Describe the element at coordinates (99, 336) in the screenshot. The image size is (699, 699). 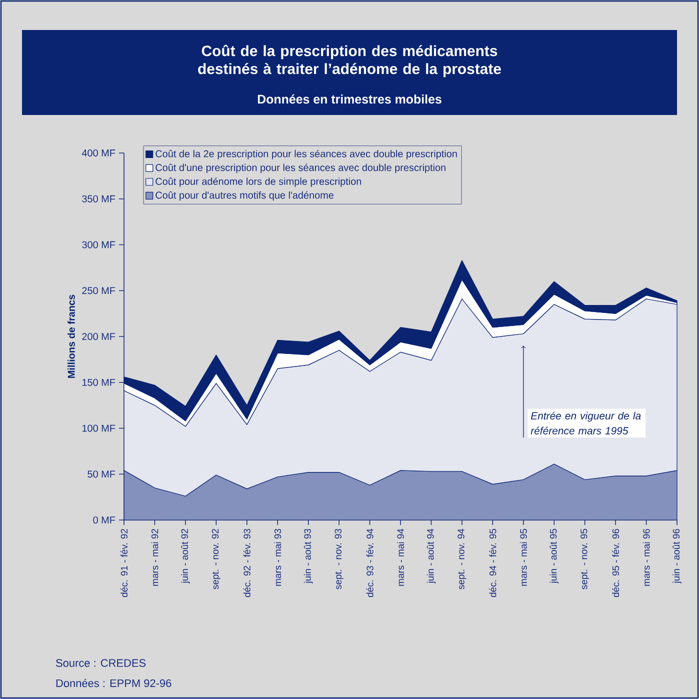
I see `y-tick-label: 200 MF` at that location.